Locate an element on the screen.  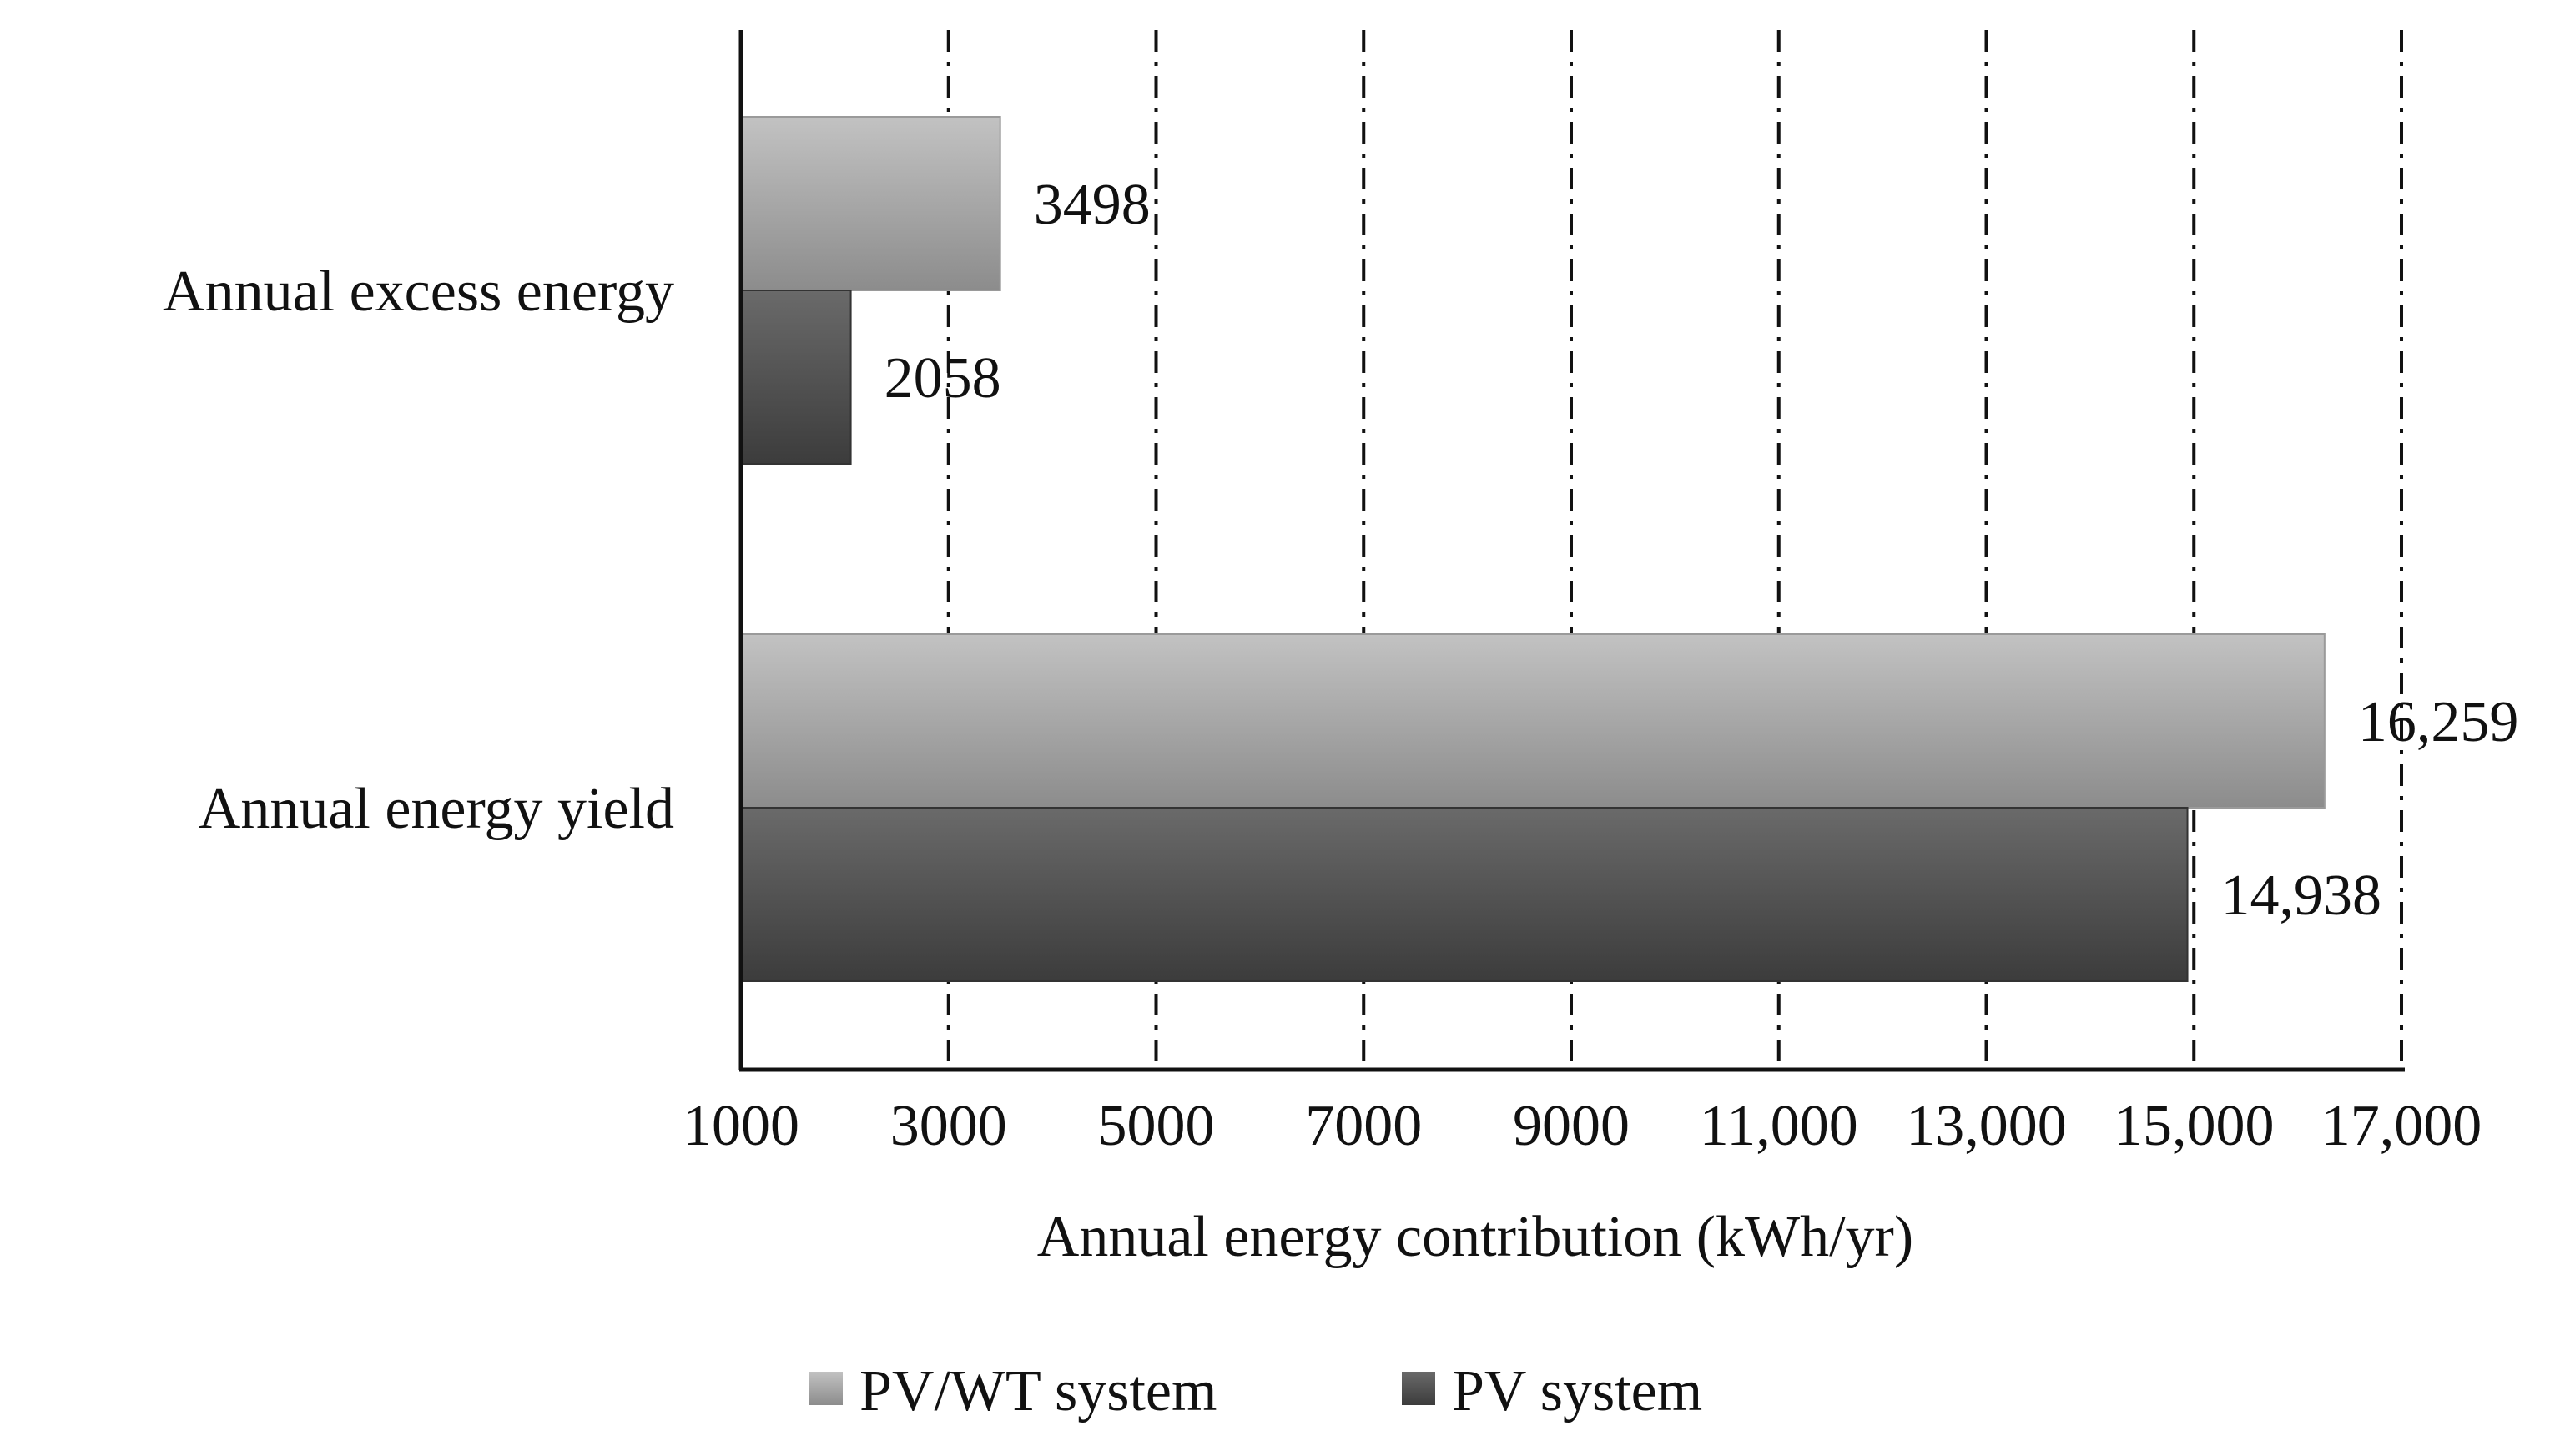
category-label: Annual excess energy is located at coordinates (419, 291).